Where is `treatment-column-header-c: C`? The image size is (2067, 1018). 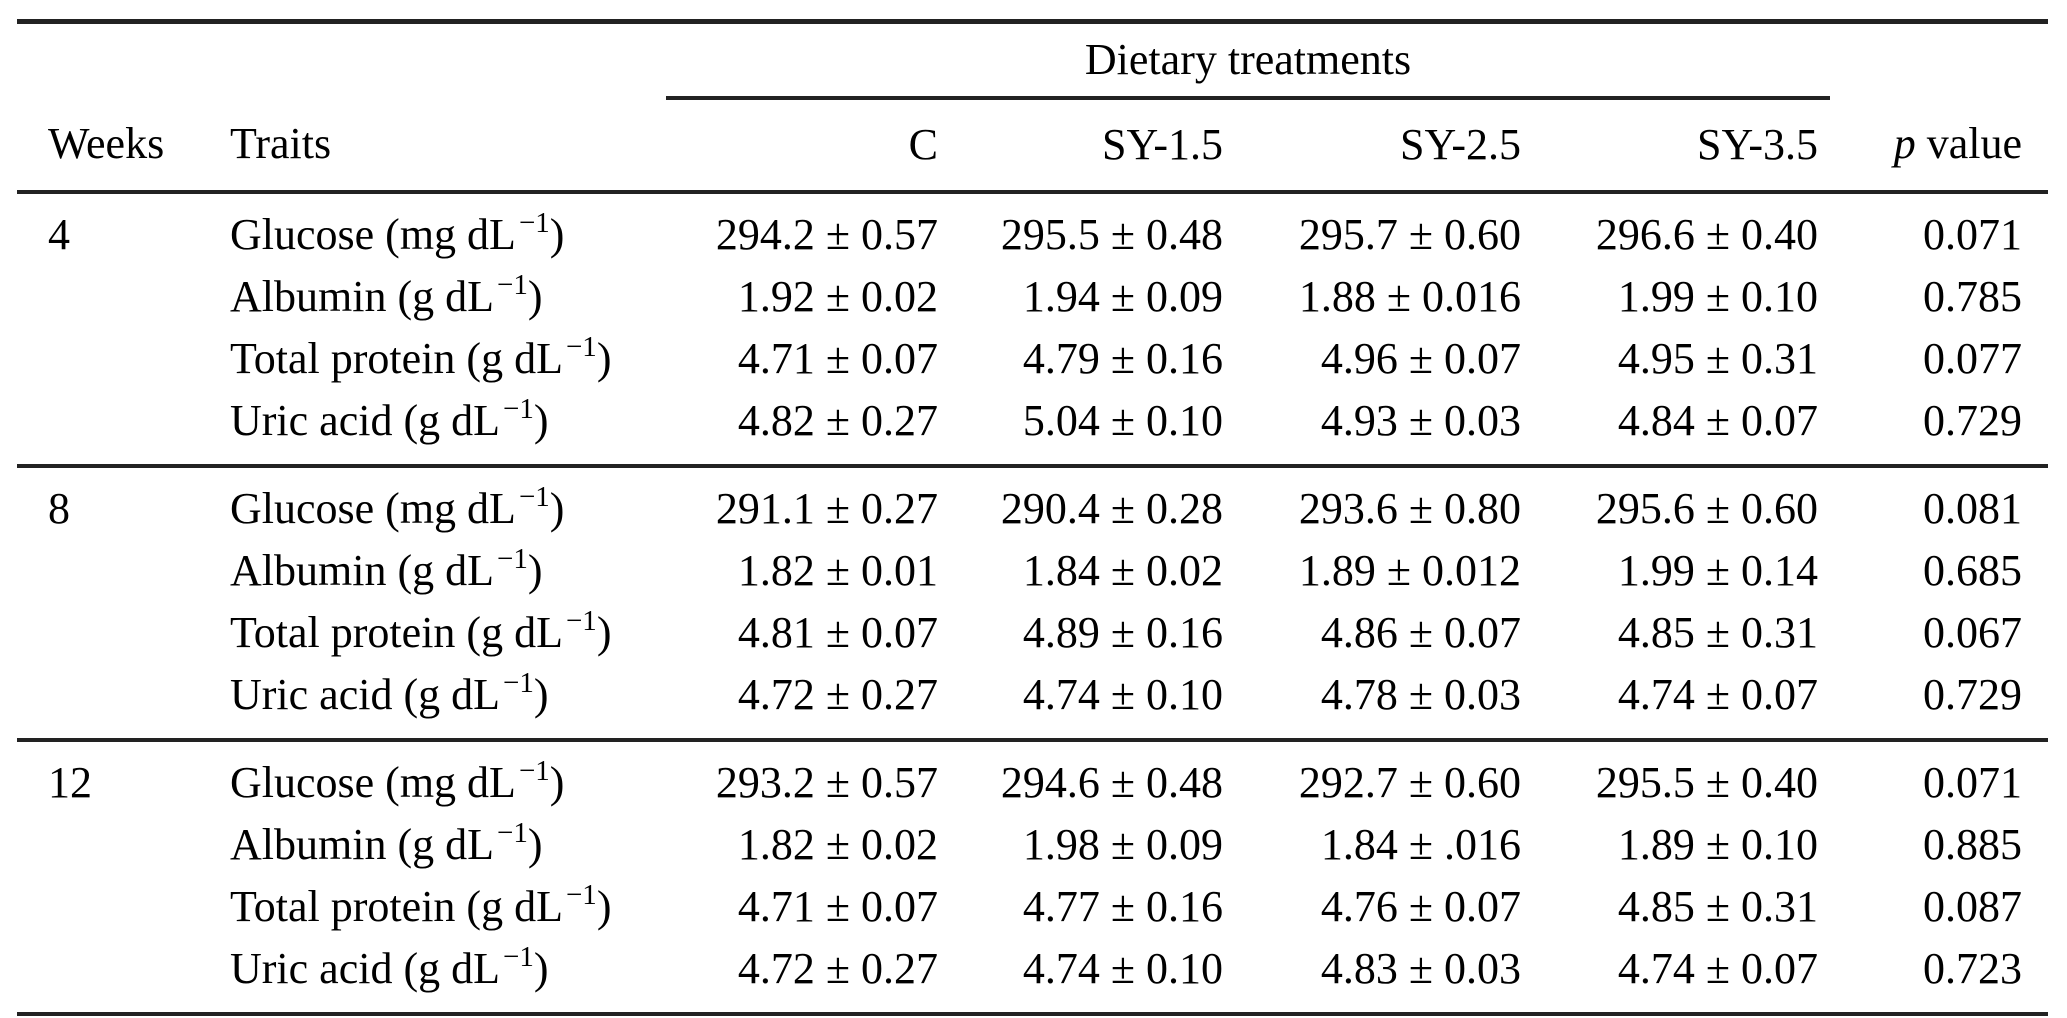 treatment-column-header-c: C is located at coordinates (808, 146).